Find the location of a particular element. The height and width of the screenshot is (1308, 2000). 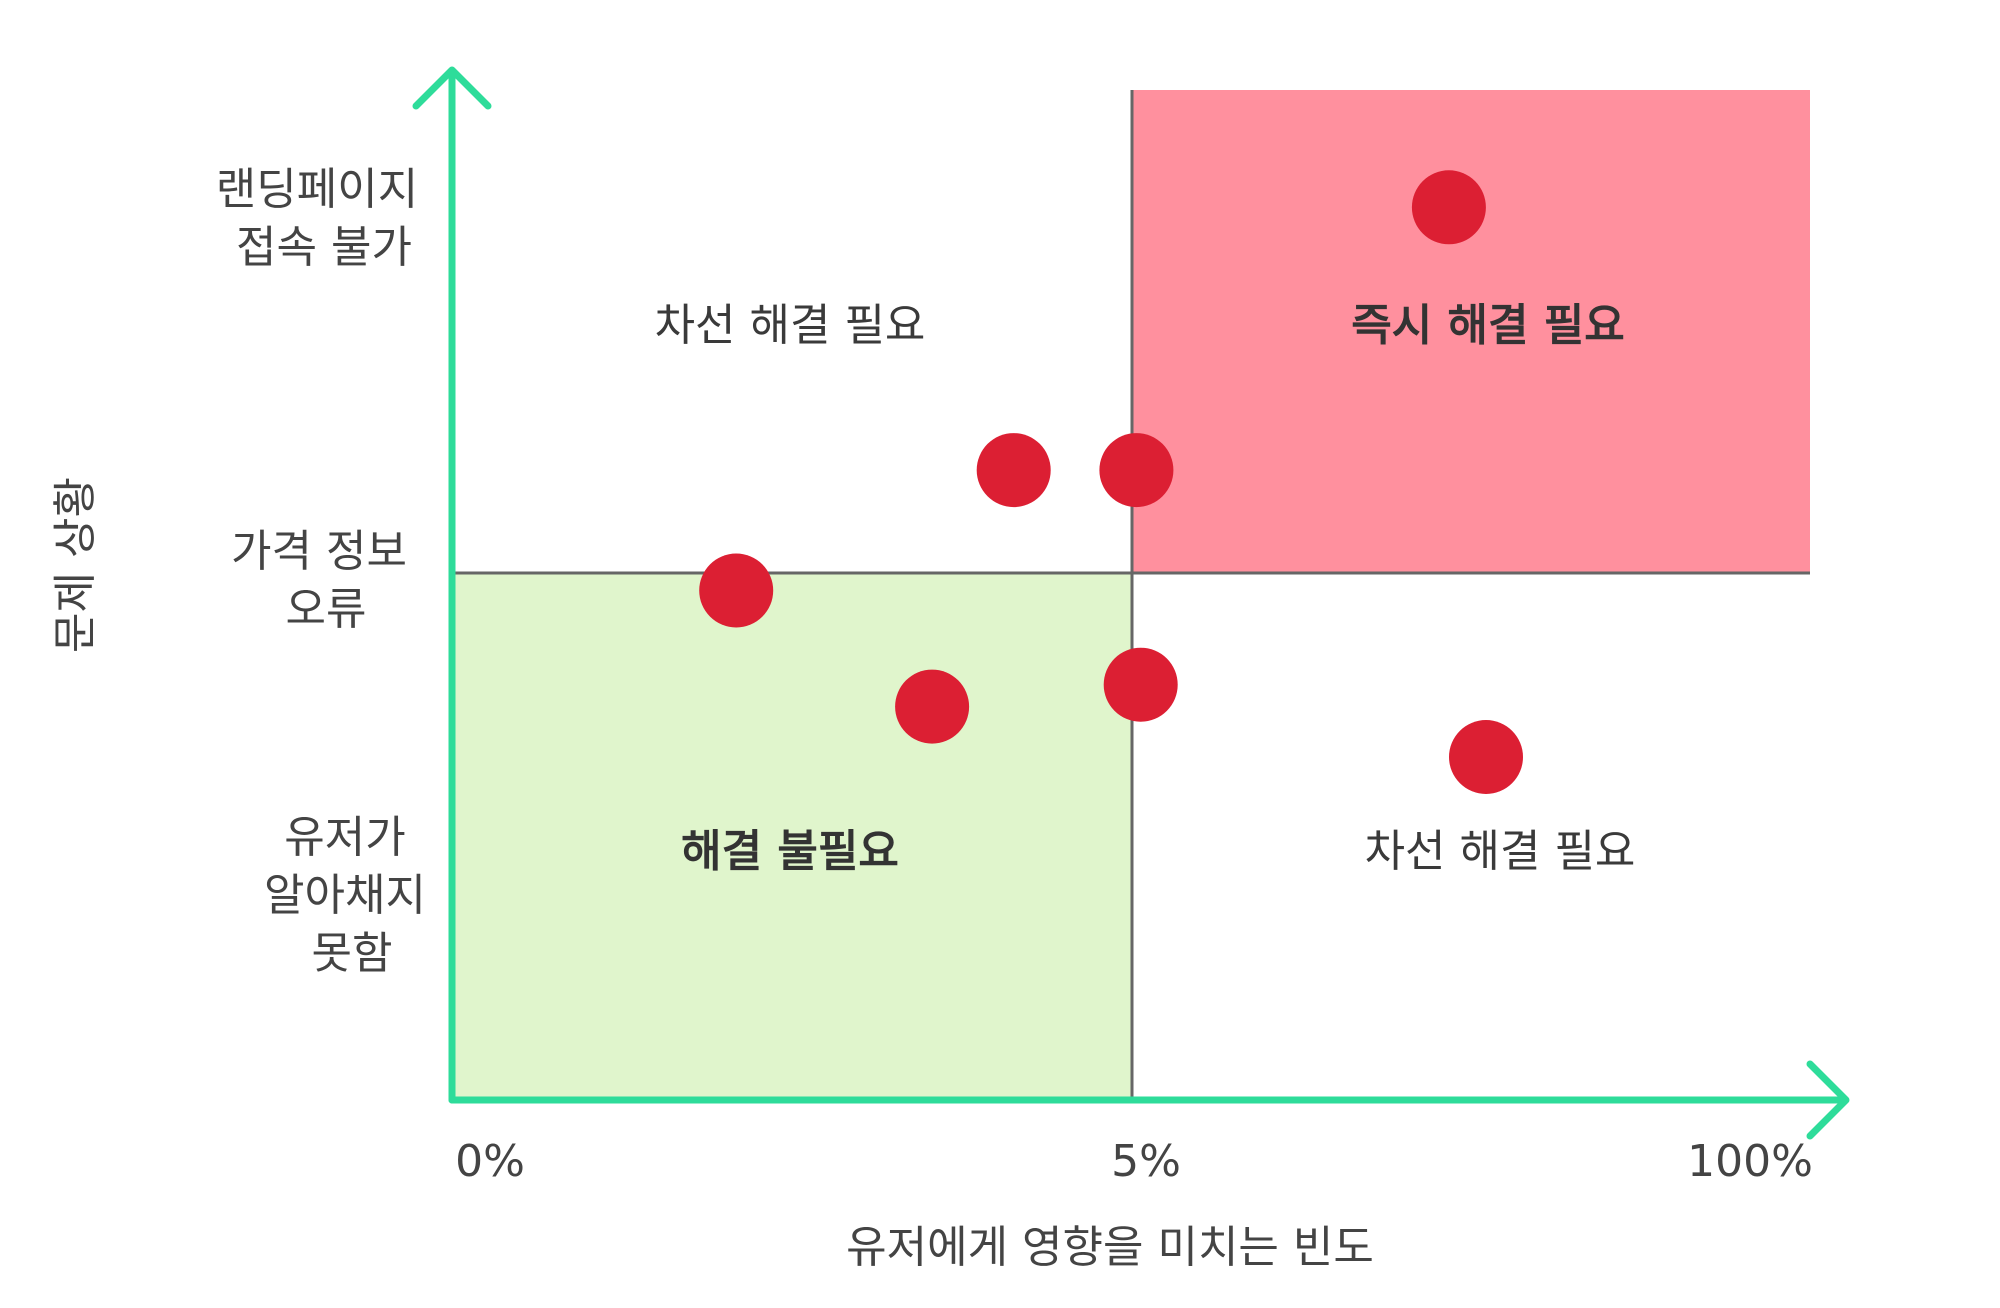

y-axis-arrow-icon is located at coordinates (452, 88).